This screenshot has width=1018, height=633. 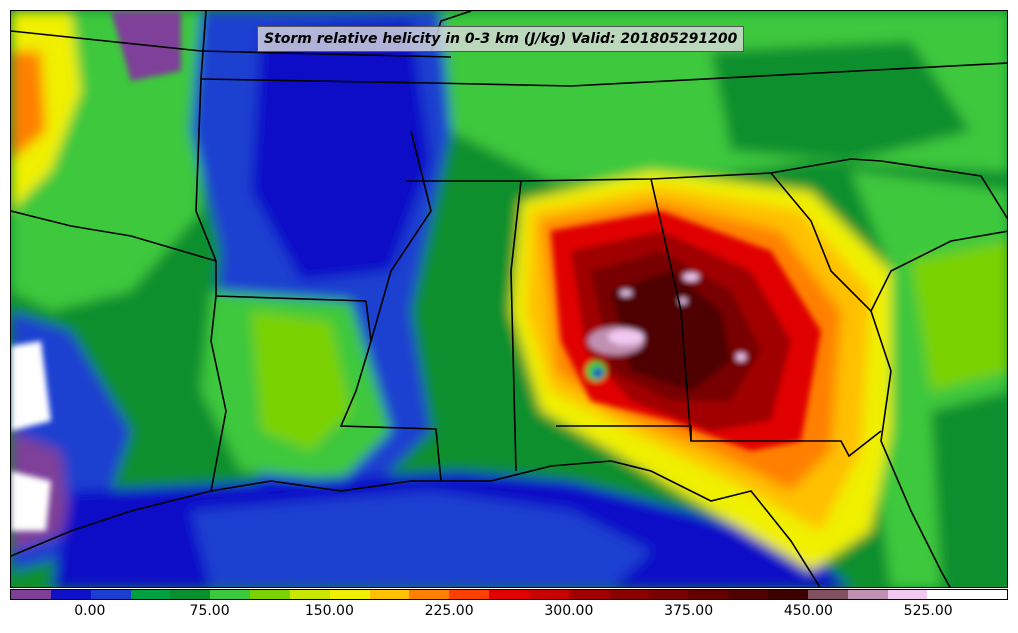 What do you see at coordinates (329, 611) in the screenshot?
I see `colorbar-tick-label: 150.00` at bounding box center [329, 611].